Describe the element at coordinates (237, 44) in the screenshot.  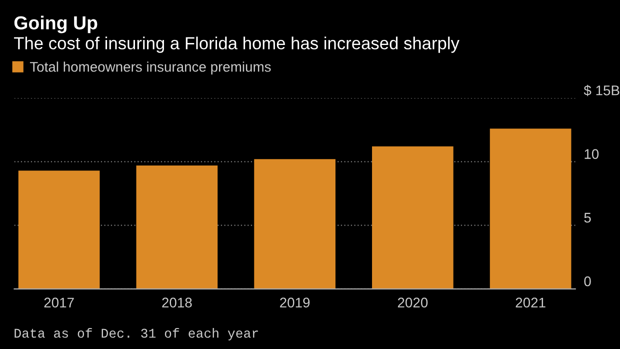
I see `chart-subtitle: The cost of insuring a Florida home has increased sharply` at that location.